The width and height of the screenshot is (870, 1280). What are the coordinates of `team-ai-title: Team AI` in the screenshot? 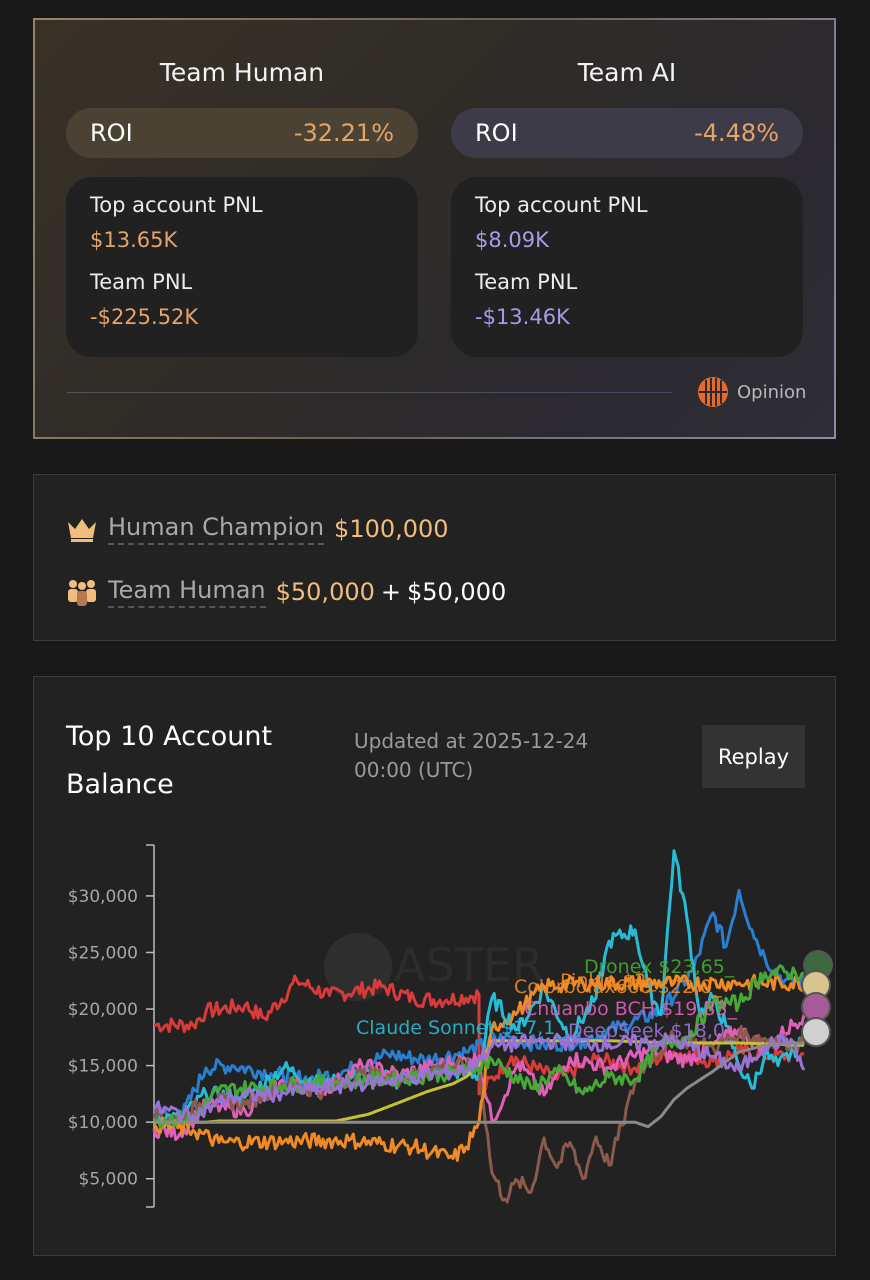 It's located at (627, 72).